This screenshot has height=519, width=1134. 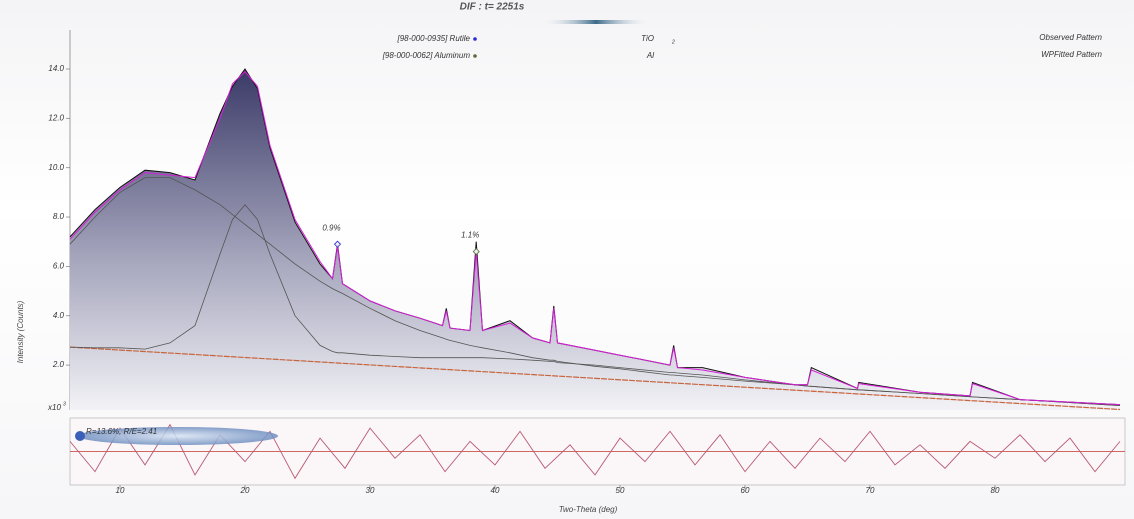 What do you see at coordinates (64, 404) in the screenshot?
I see `y-multiplier-exponent: 3` at bounding box center [64, 404].